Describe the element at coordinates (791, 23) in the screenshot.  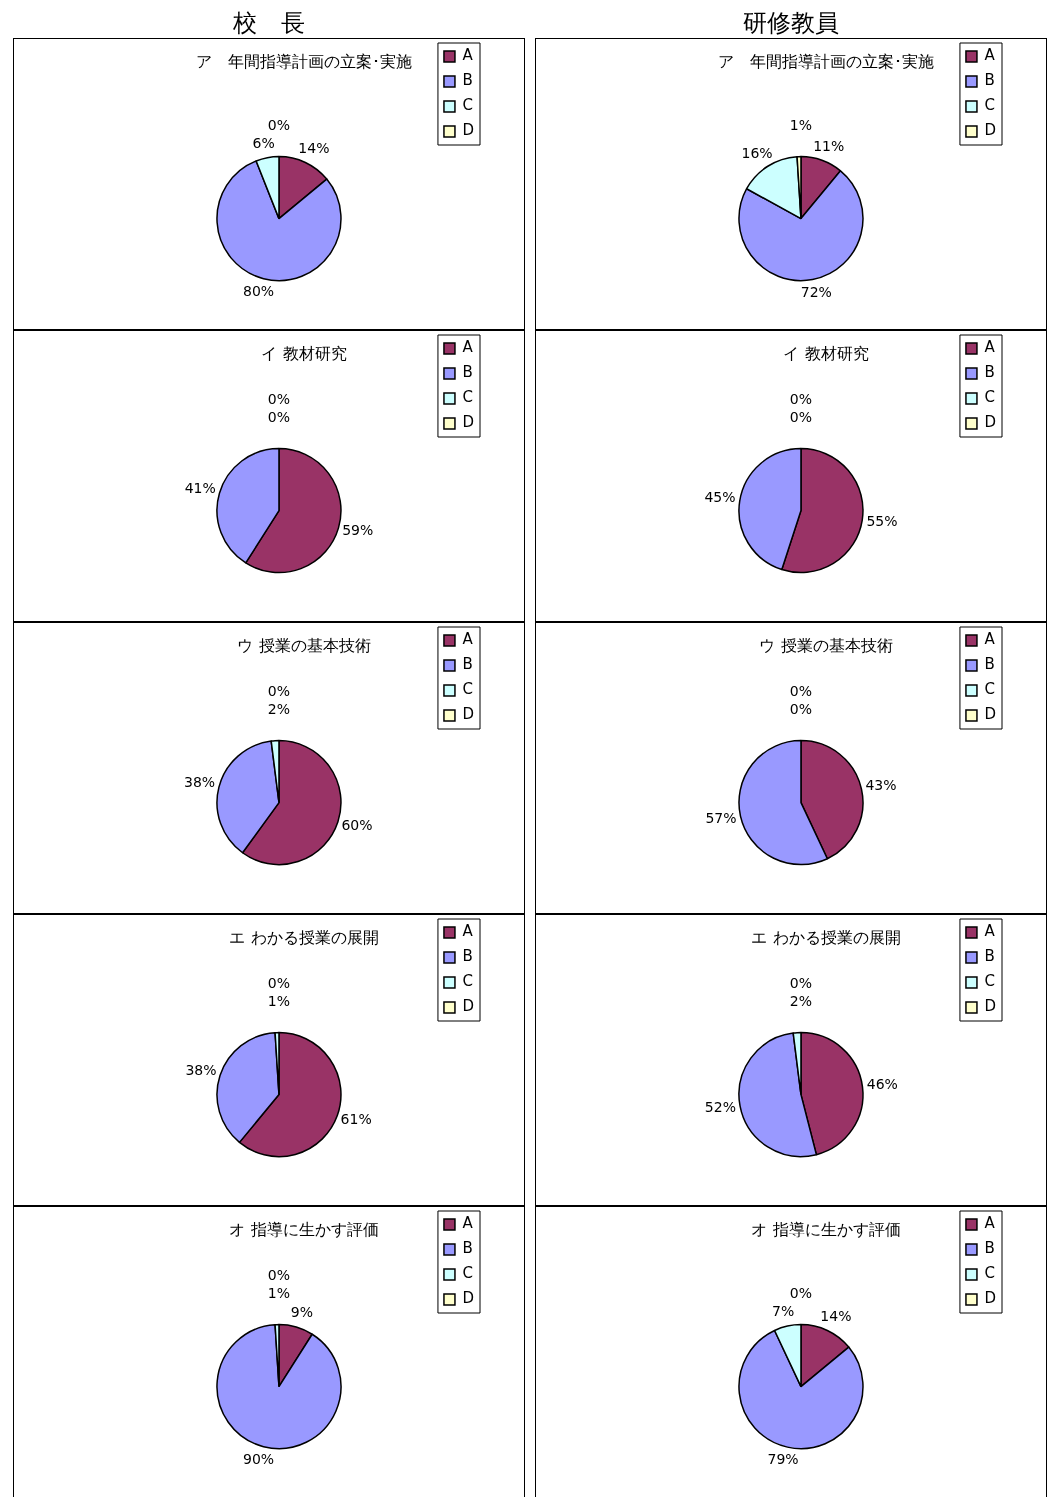
I see `text: 研修教員` at that location.